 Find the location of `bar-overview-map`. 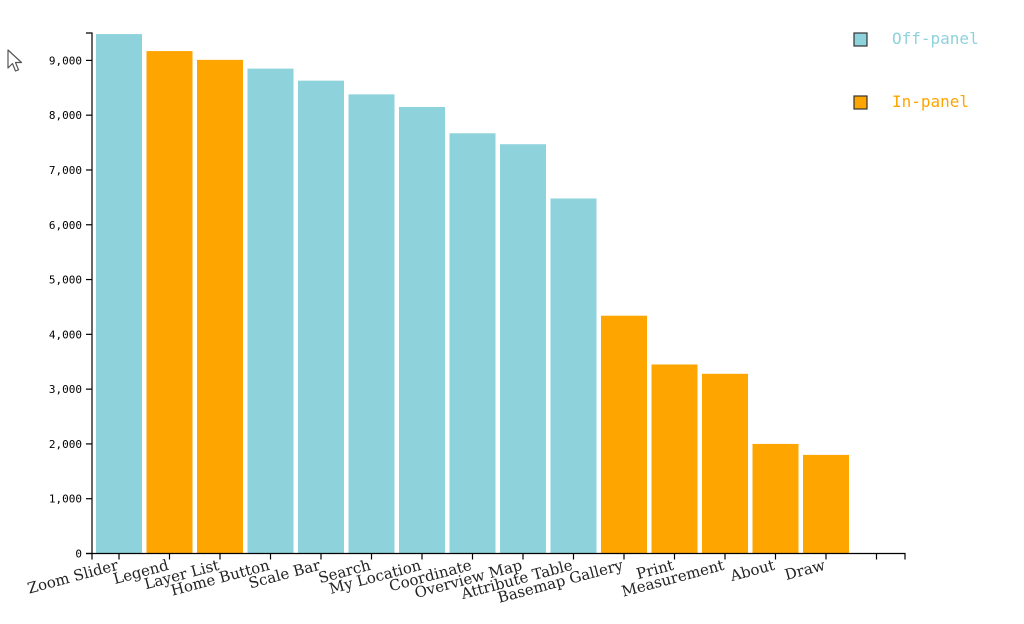

bar-overview-map is located at coordinates (523, 349).